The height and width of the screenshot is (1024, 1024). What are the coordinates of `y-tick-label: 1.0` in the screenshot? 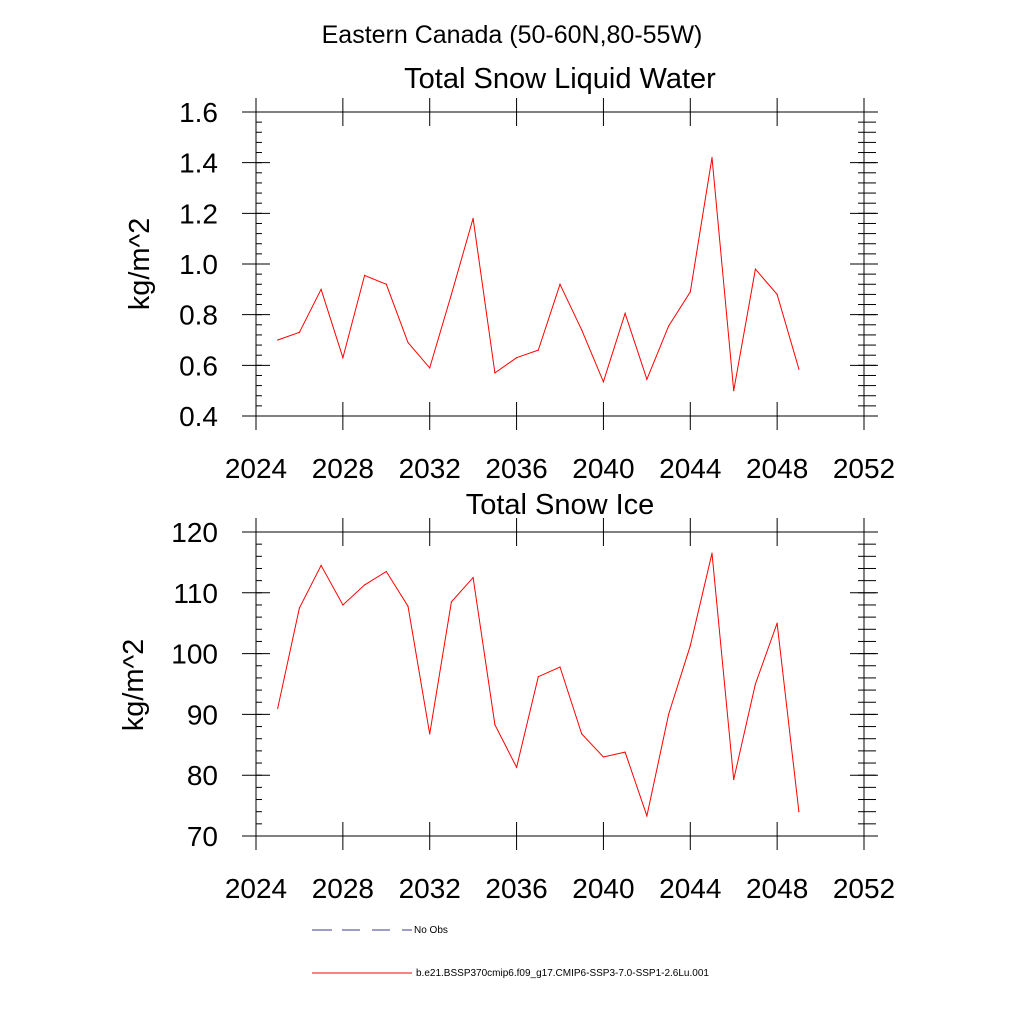 It's located at (198, 264).